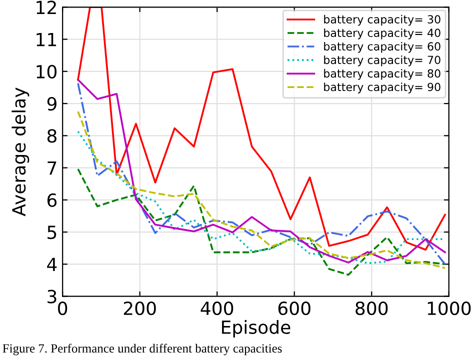 The width and height of the screenshot is (474, 357). I want to click on caption: Figure 7. Performance under different battery capacities, so click(142, 350).